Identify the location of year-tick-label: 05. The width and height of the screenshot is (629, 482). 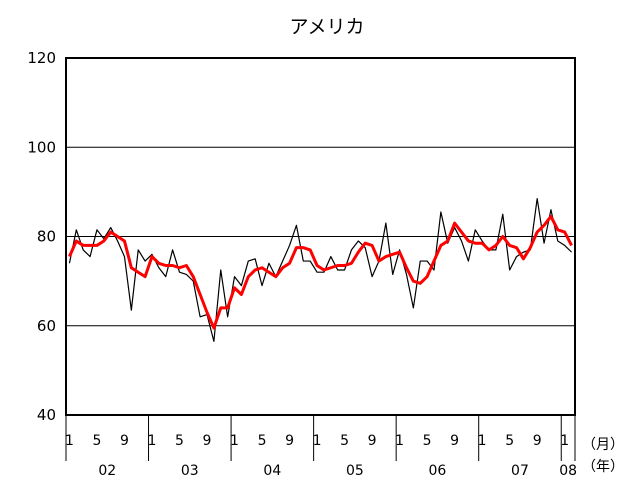
(355, 471).